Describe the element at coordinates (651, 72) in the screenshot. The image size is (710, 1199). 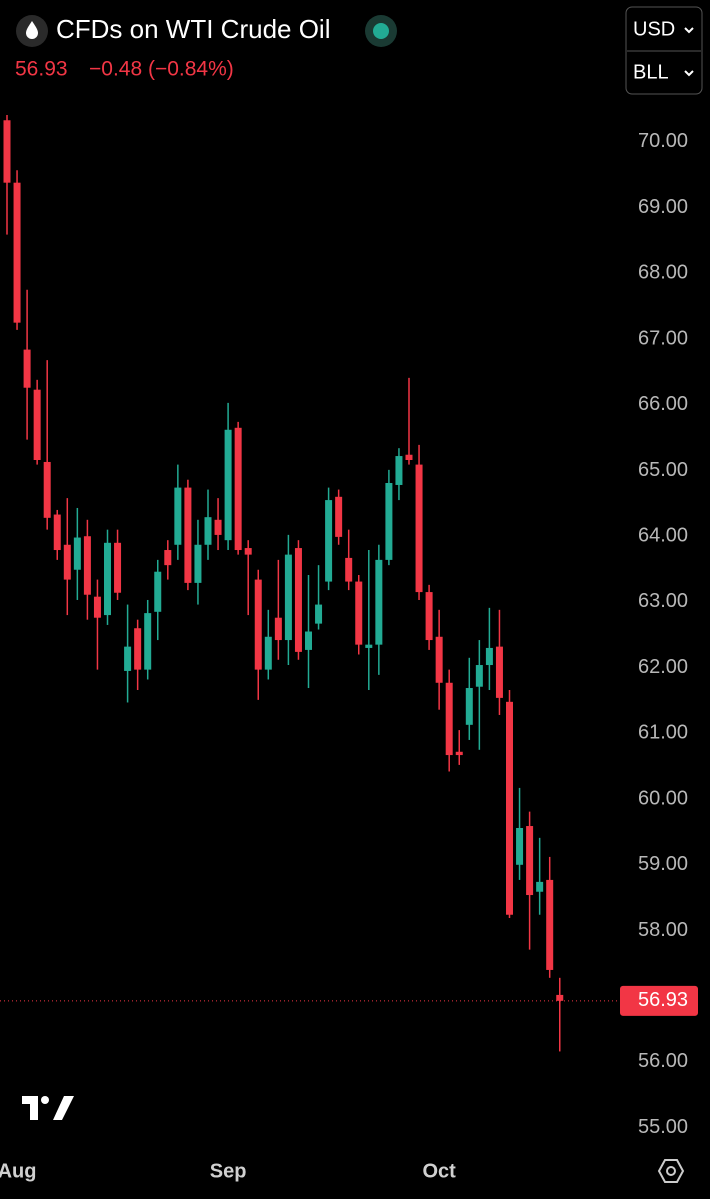
I see `unit: BLL` at that location.